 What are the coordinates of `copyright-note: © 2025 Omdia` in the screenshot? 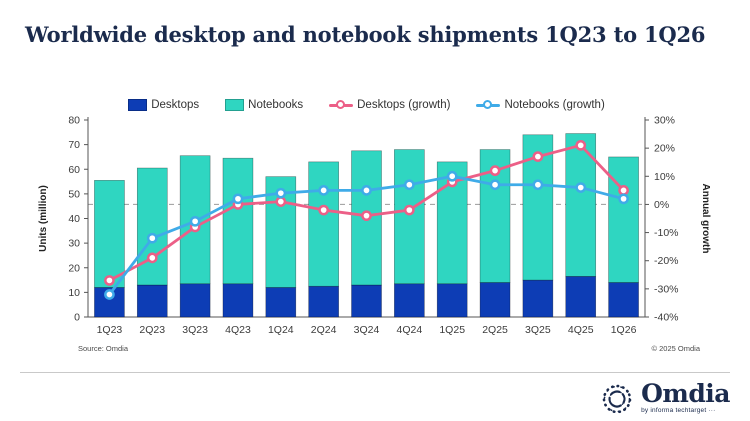 It's located at (675, 348).